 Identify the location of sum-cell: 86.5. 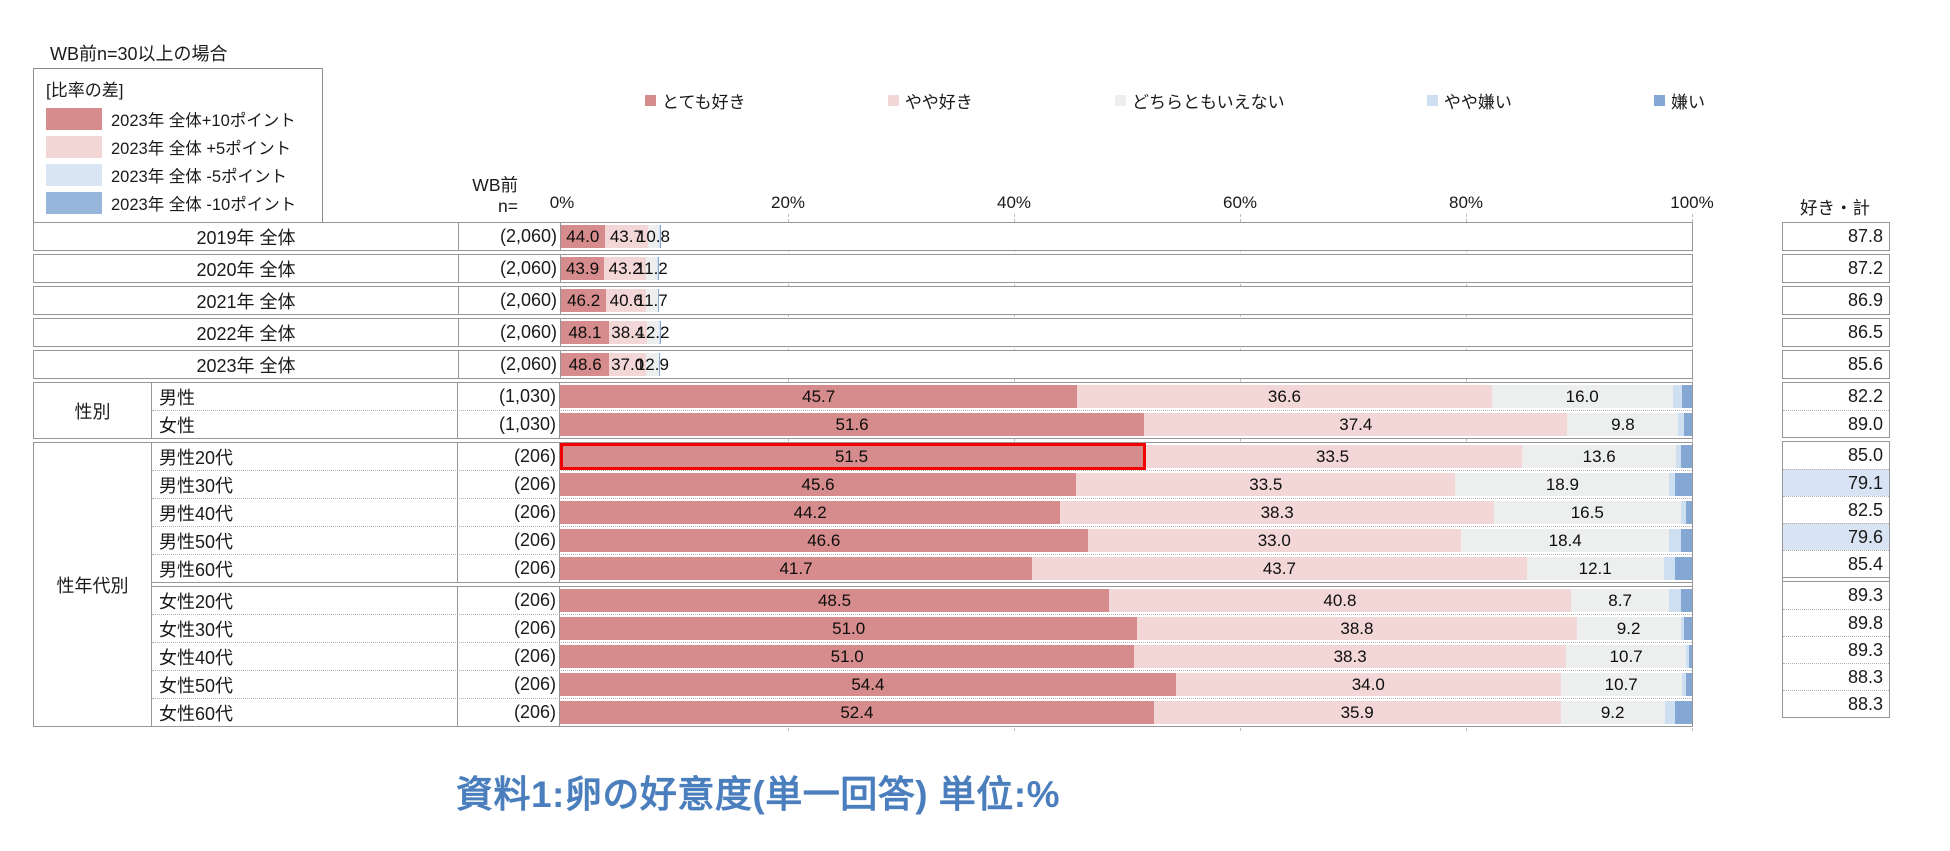
(1865, 332).